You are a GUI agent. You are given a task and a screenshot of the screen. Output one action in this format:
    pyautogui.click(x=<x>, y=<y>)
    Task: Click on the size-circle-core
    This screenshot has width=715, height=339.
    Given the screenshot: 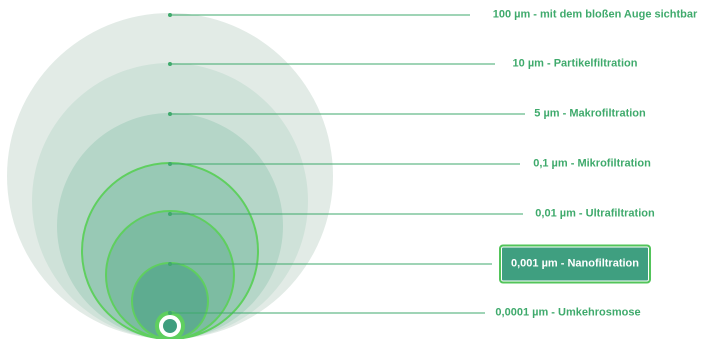 What is the action you would take?
    pyautogui.click(x=170, y=326)
    